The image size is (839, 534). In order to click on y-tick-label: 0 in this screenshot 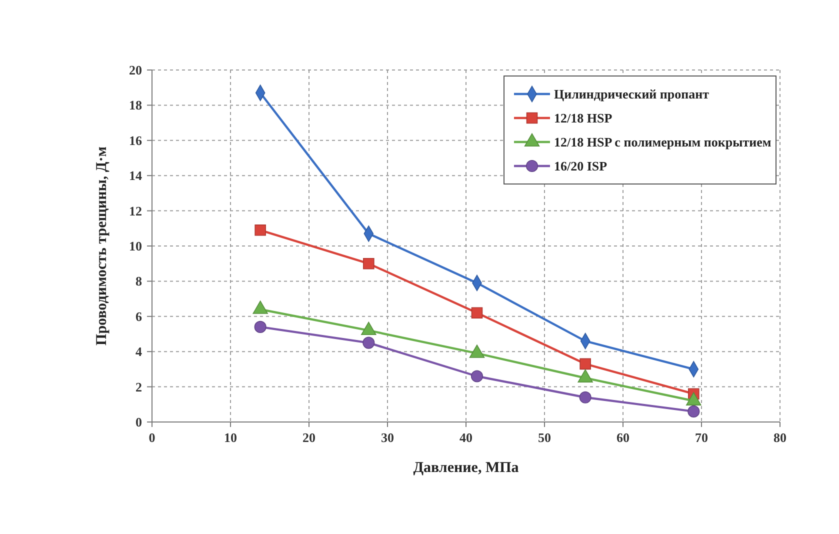, I will do `click(139, 422)`.